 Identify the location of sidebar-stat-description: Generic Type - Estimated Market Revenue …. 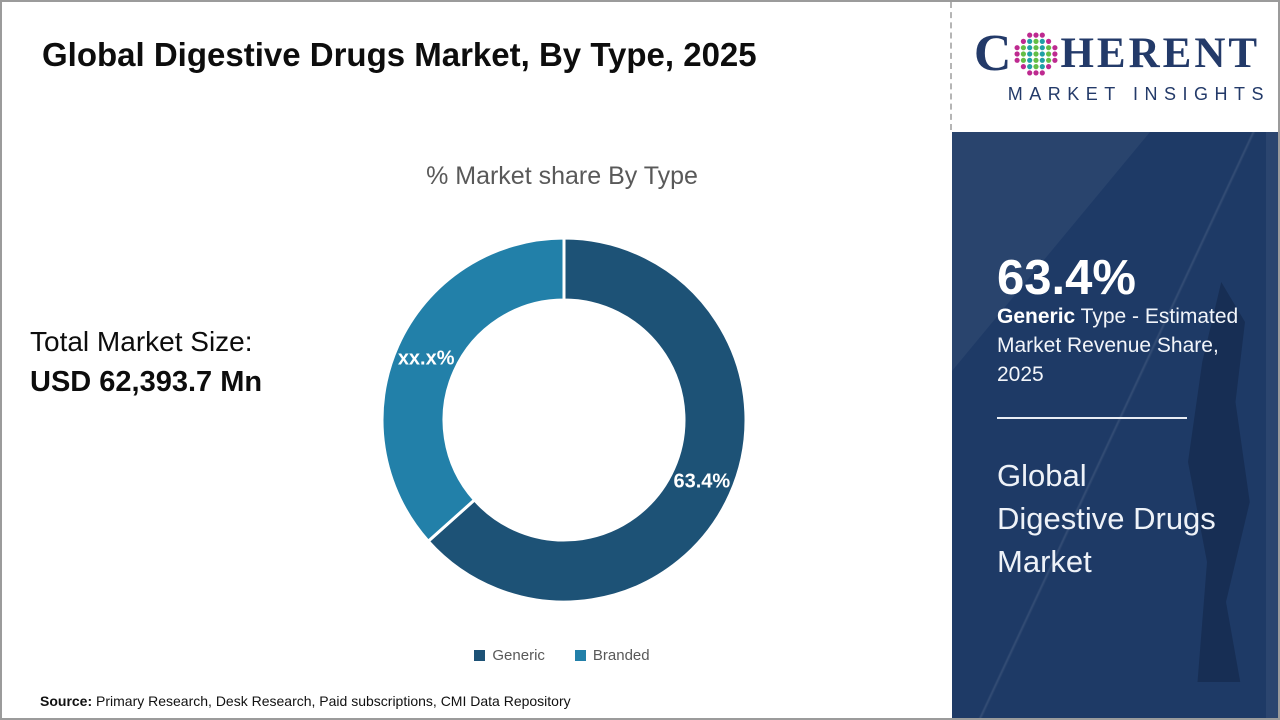
(1124, 345).